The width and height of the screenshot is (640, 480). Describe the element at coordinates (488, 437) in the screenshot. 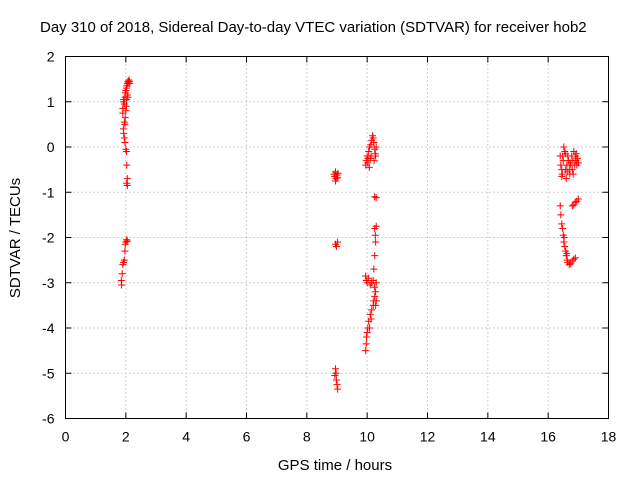

I see `x-tick-label: 14` at that location.